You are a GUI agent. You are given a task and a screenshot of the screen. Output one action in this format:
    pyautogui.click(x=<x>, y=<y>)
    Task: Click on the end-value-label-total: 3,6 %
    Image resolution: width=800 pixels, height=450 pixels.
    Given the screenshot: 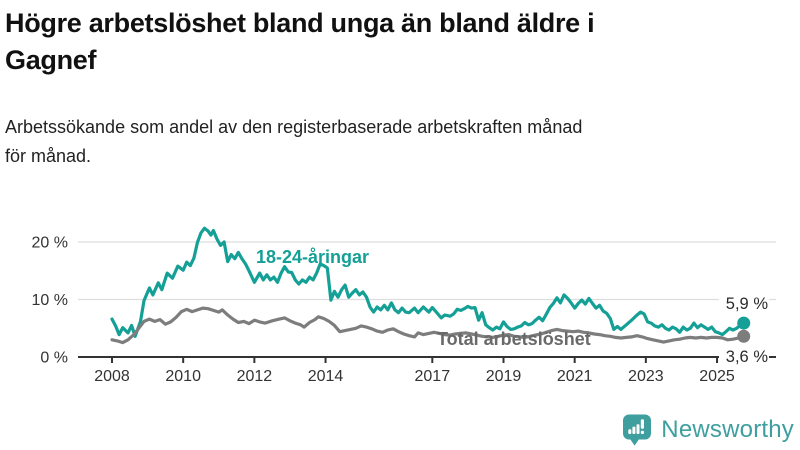 What is the action you would take?
    pyautogui.click(x=747, y=357)
    